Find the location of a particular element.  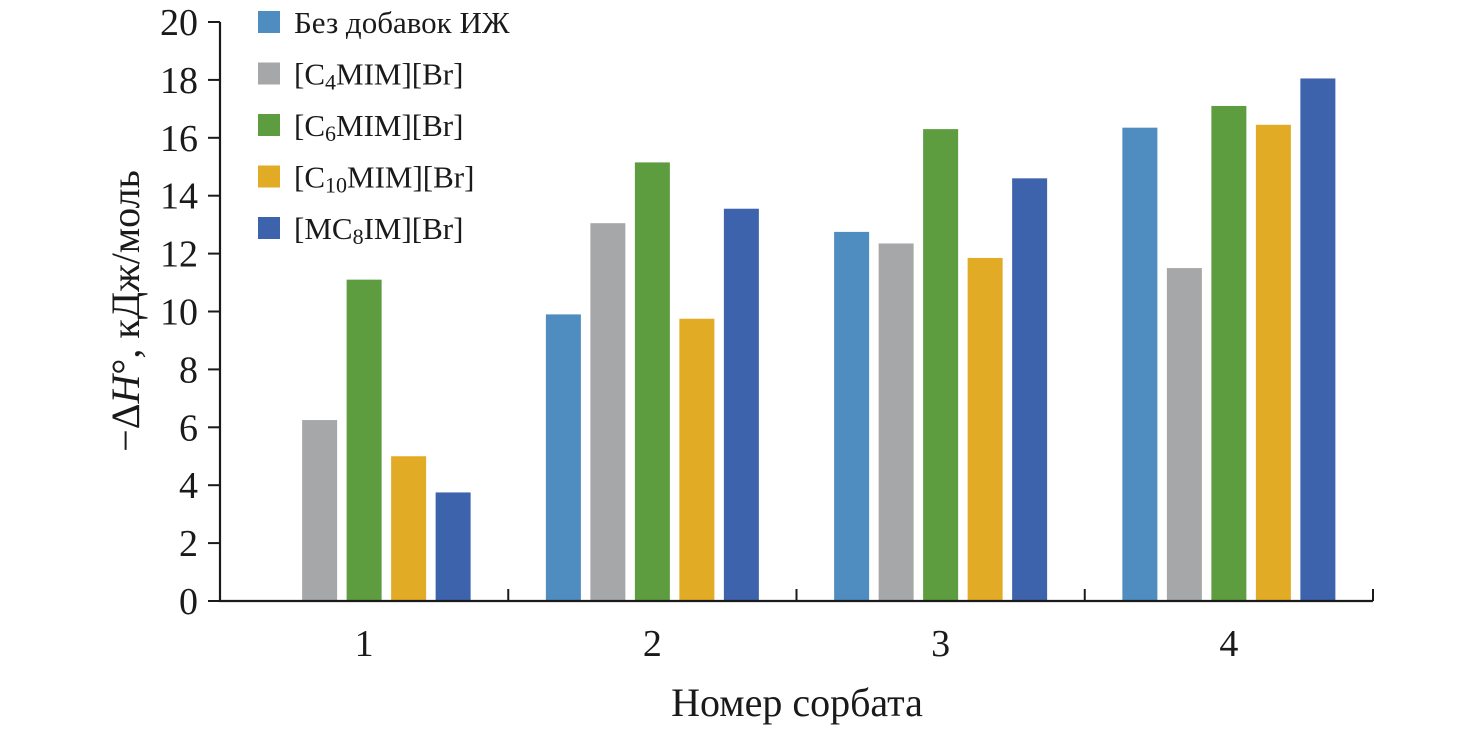

legend-item: [C10MIM][Br] is located at coordinates (366, 179).